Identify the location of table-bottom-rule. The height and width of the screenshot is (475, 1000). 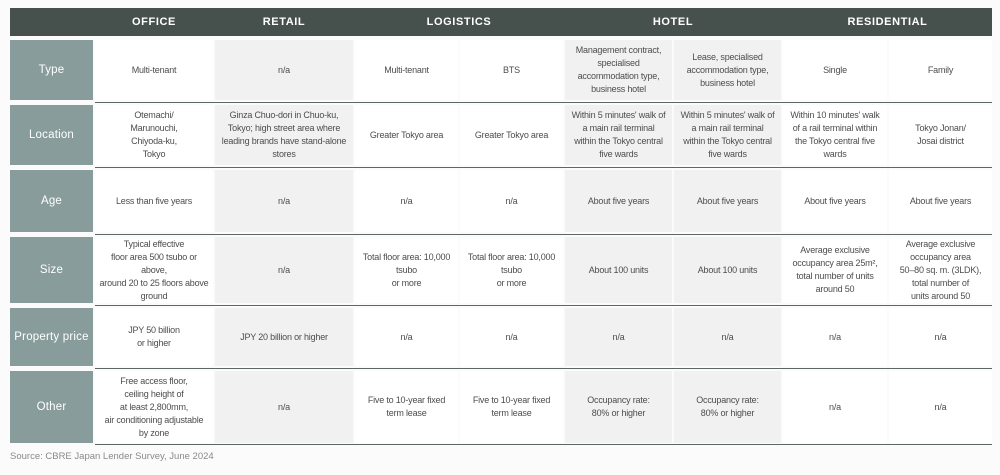
(501, 444).